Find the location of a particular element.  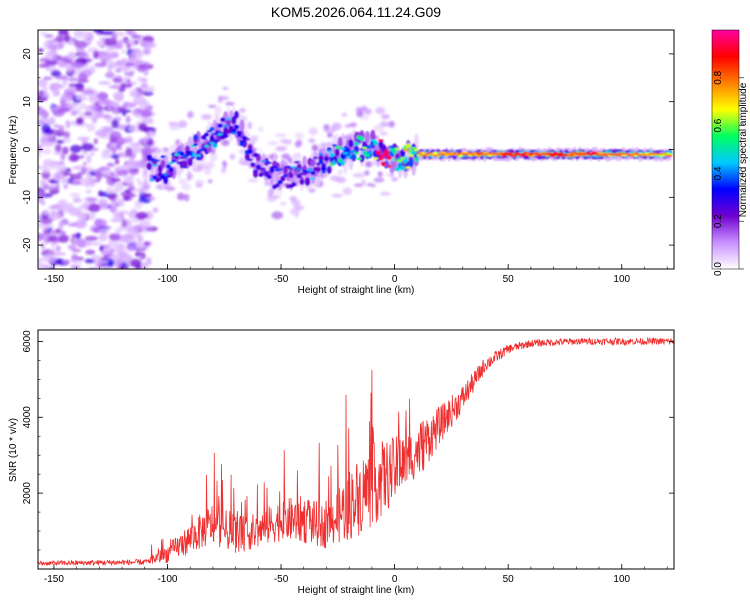

x-tick-label: -50 is located at coordinates (281, 579).